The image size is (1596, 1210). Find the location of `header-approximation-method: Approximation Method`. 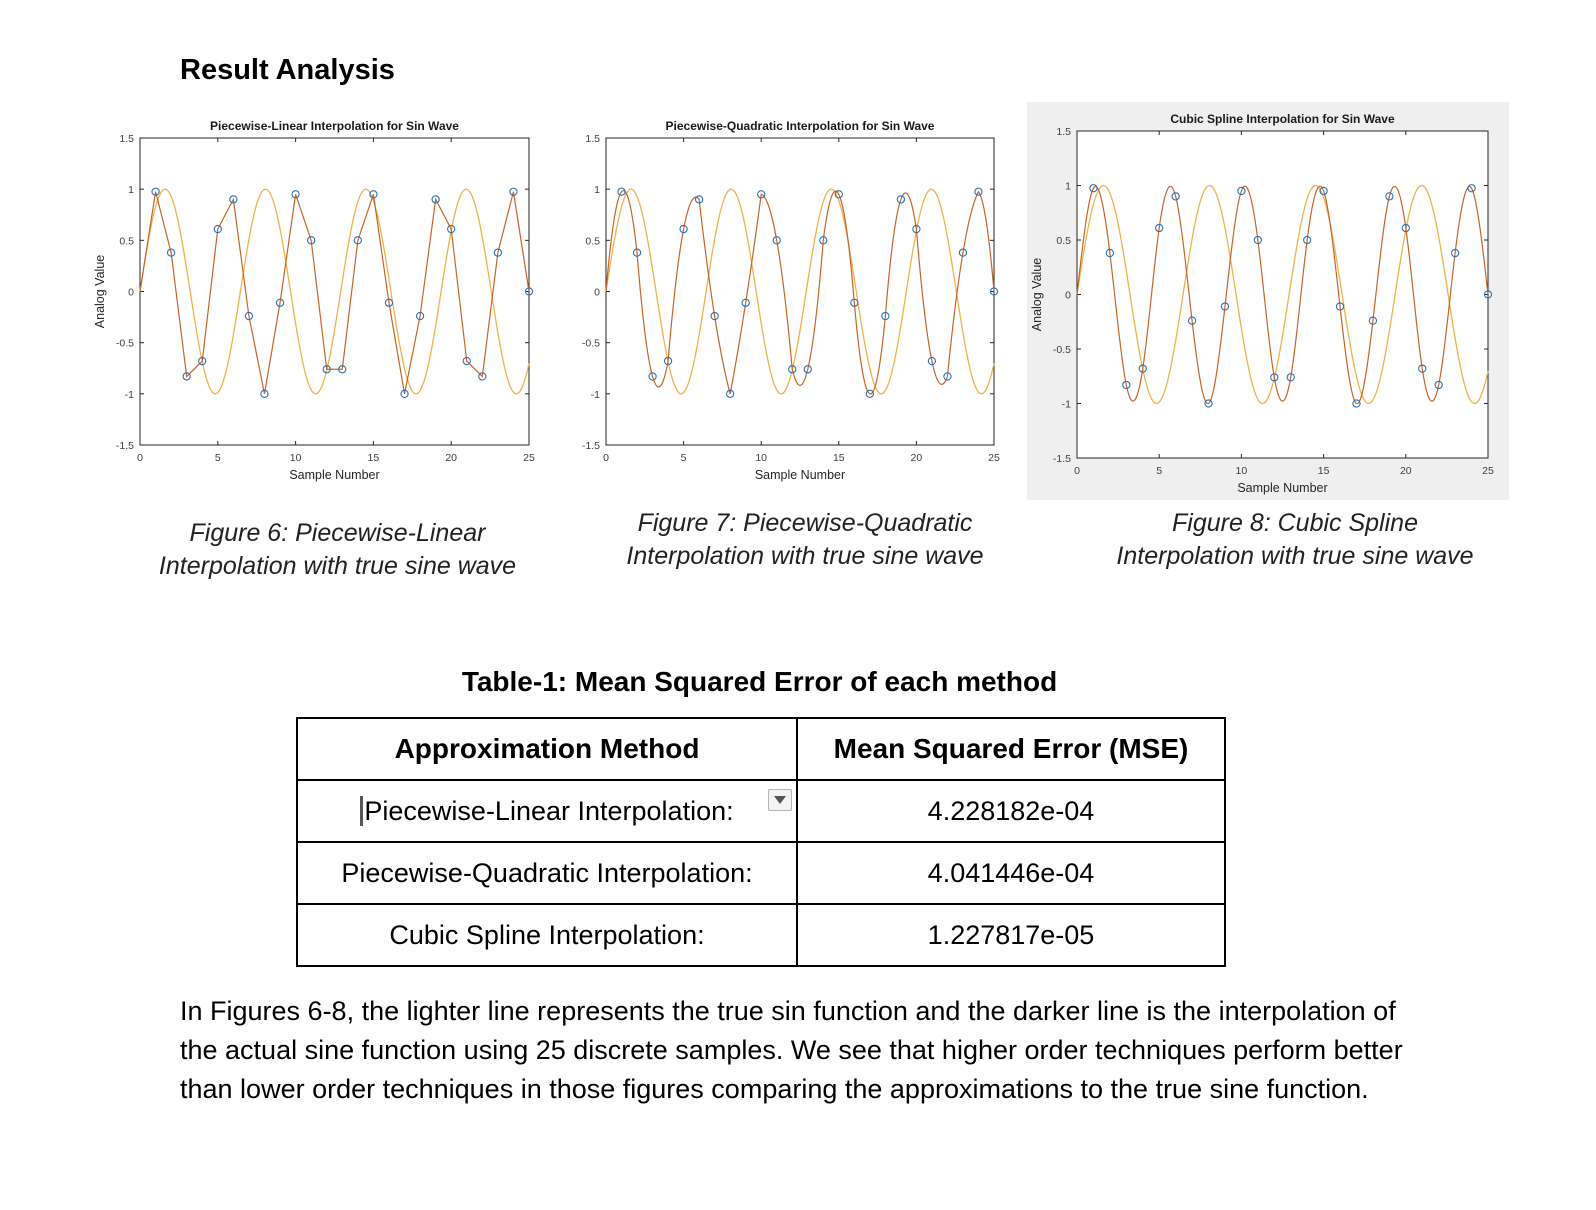

header-approximation-method: Approximation Method is located at coordinates (547, 749).